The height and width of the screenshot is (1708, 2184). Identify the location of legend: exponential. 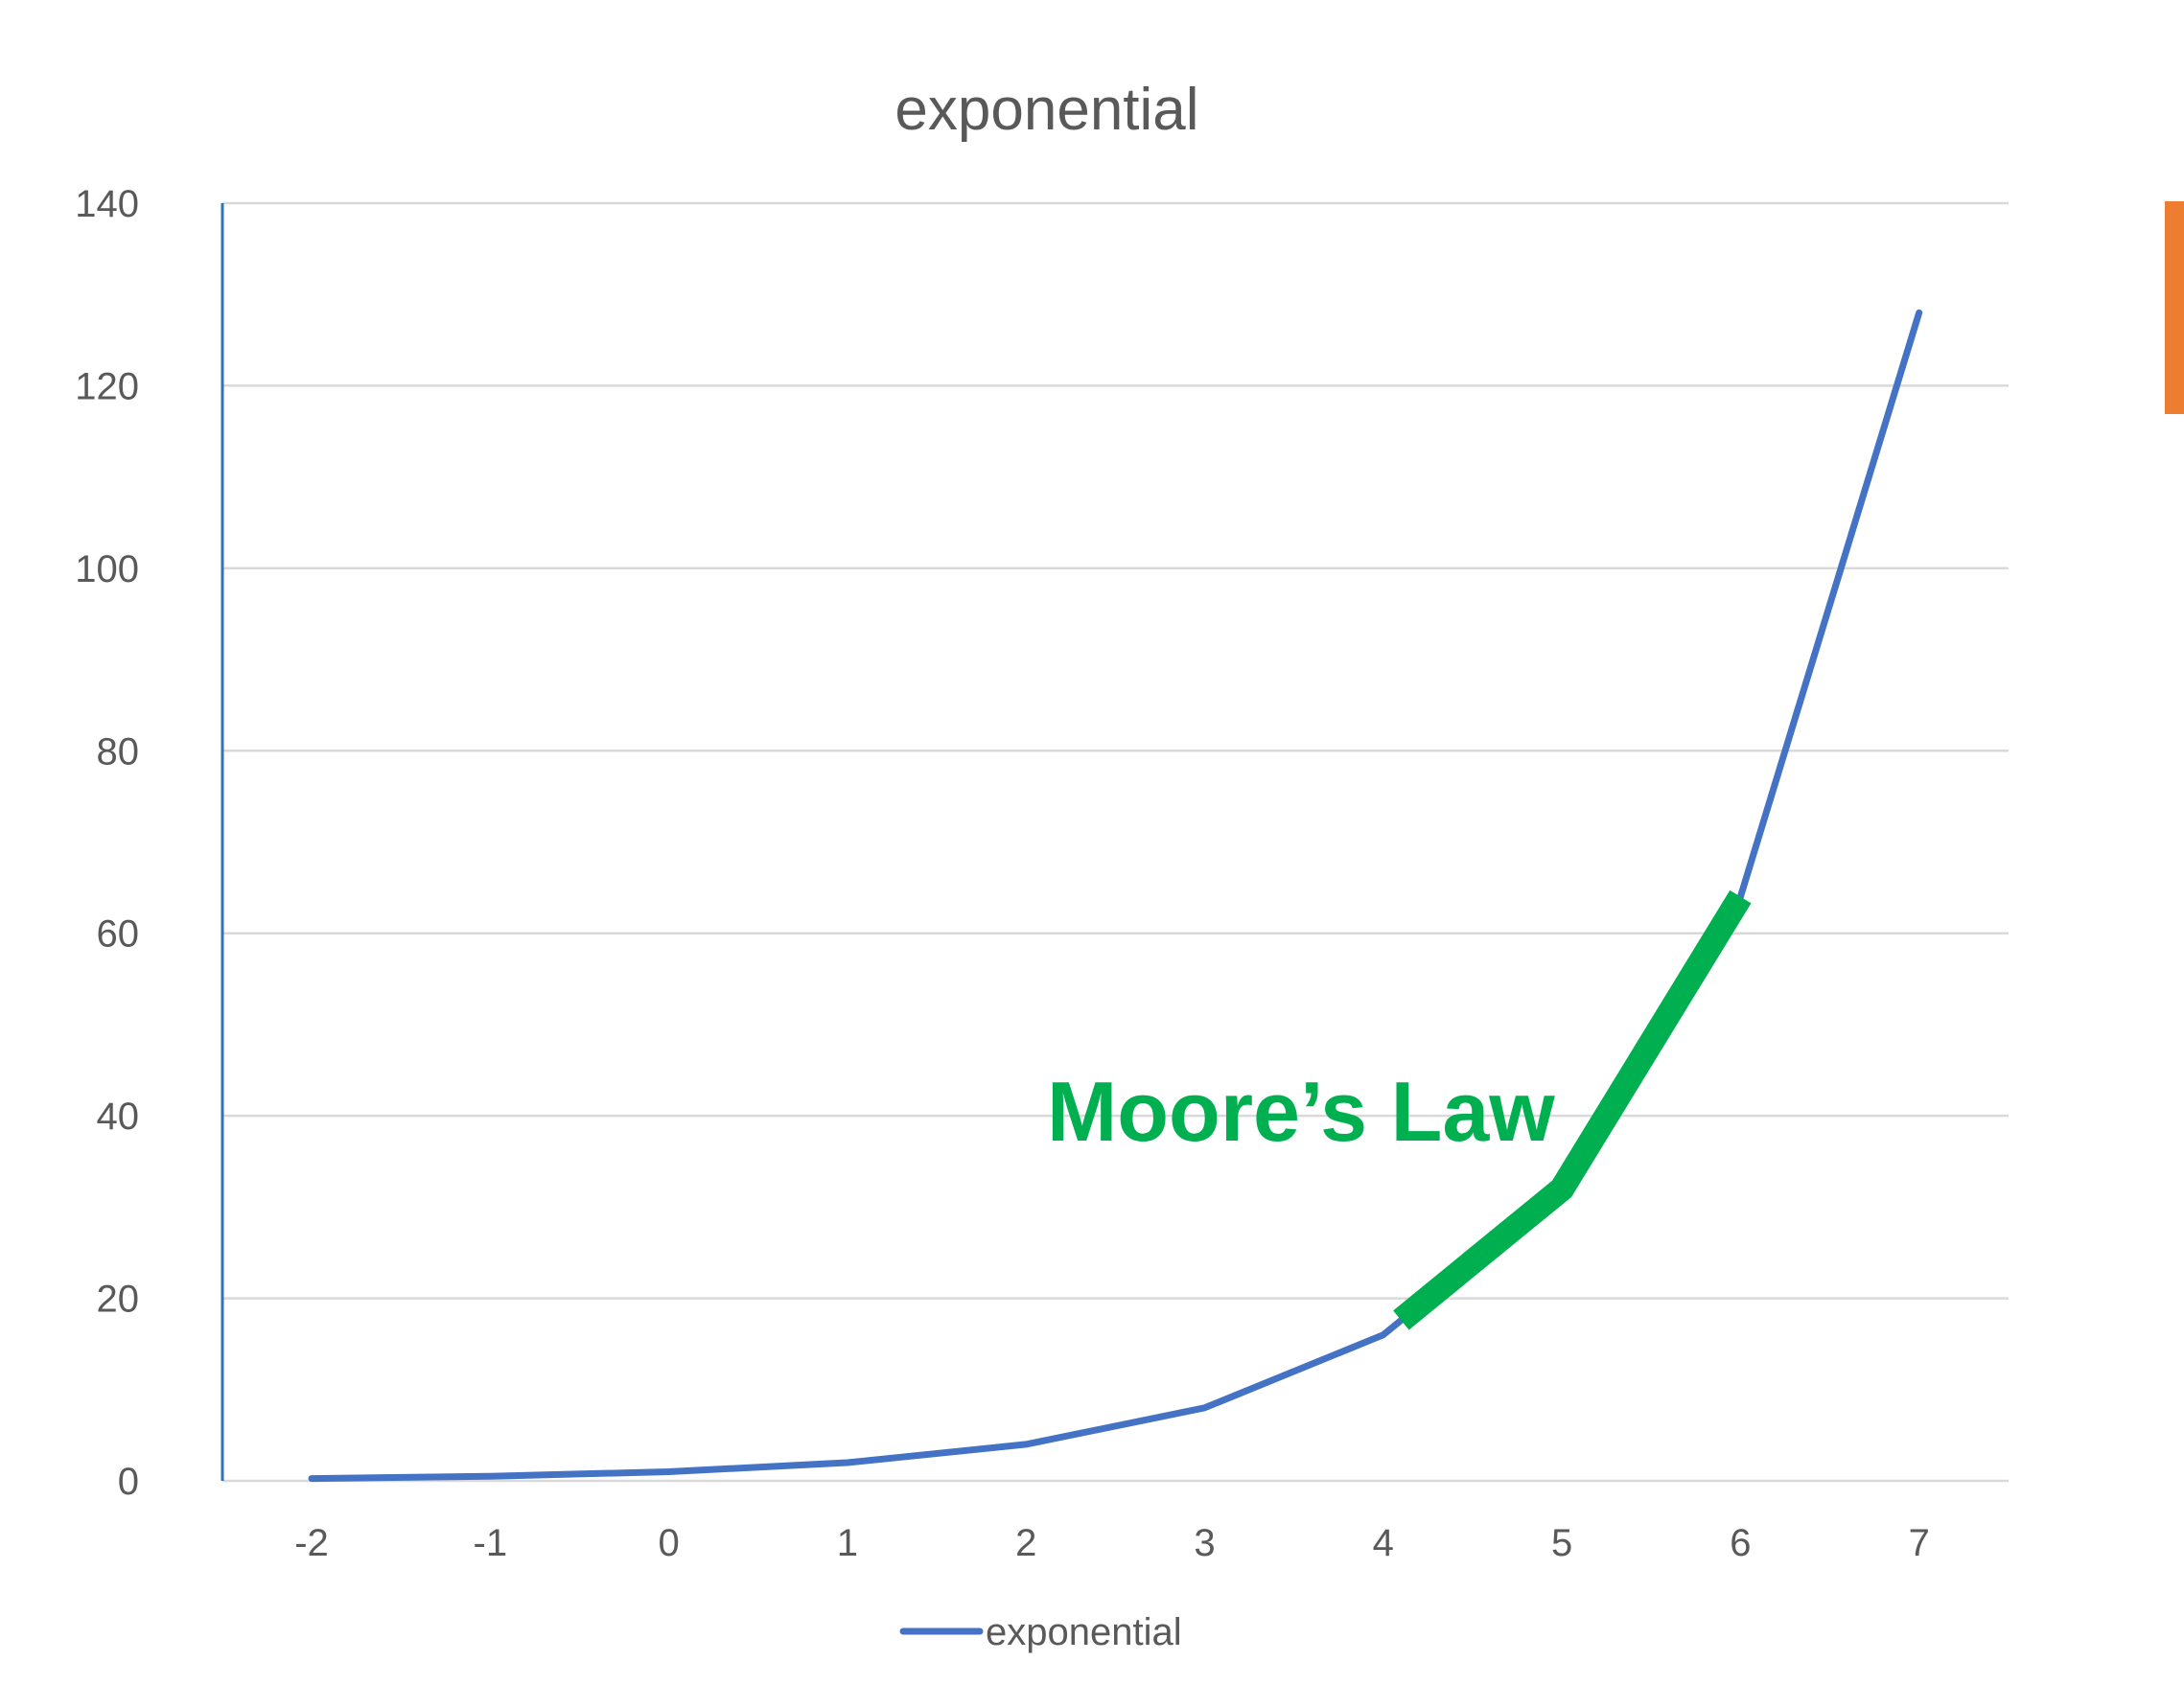
(1042, 1632).